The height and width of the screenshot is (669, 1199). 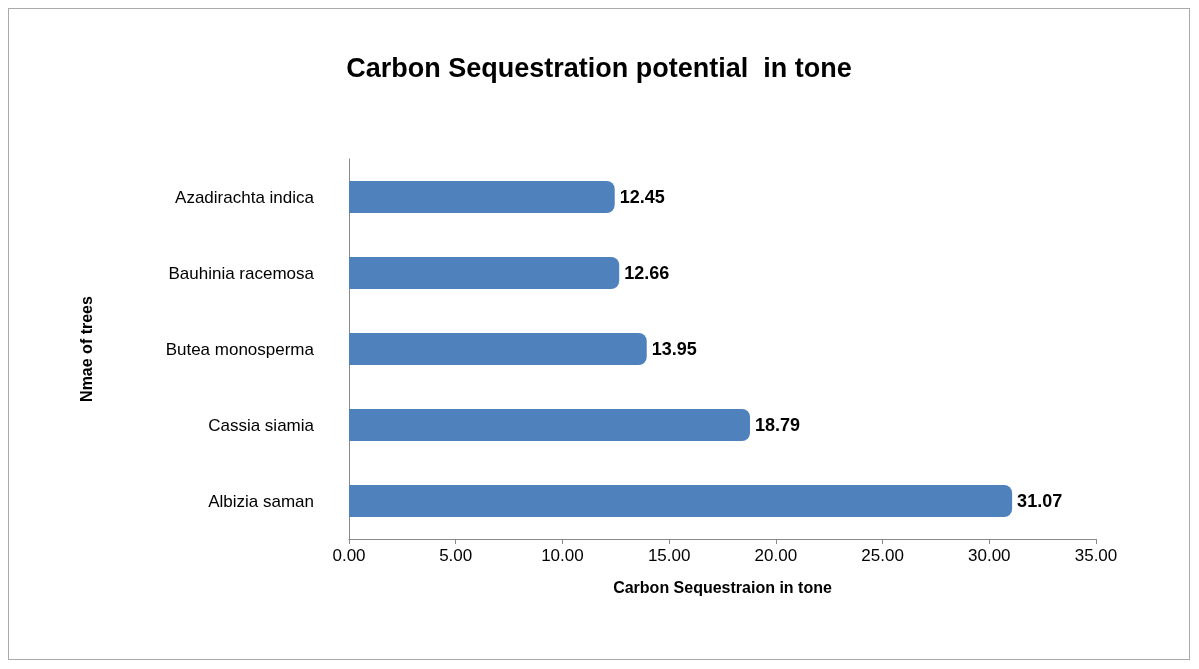 I want to click on data-label: 31.07, so click(x=1040, y=501).